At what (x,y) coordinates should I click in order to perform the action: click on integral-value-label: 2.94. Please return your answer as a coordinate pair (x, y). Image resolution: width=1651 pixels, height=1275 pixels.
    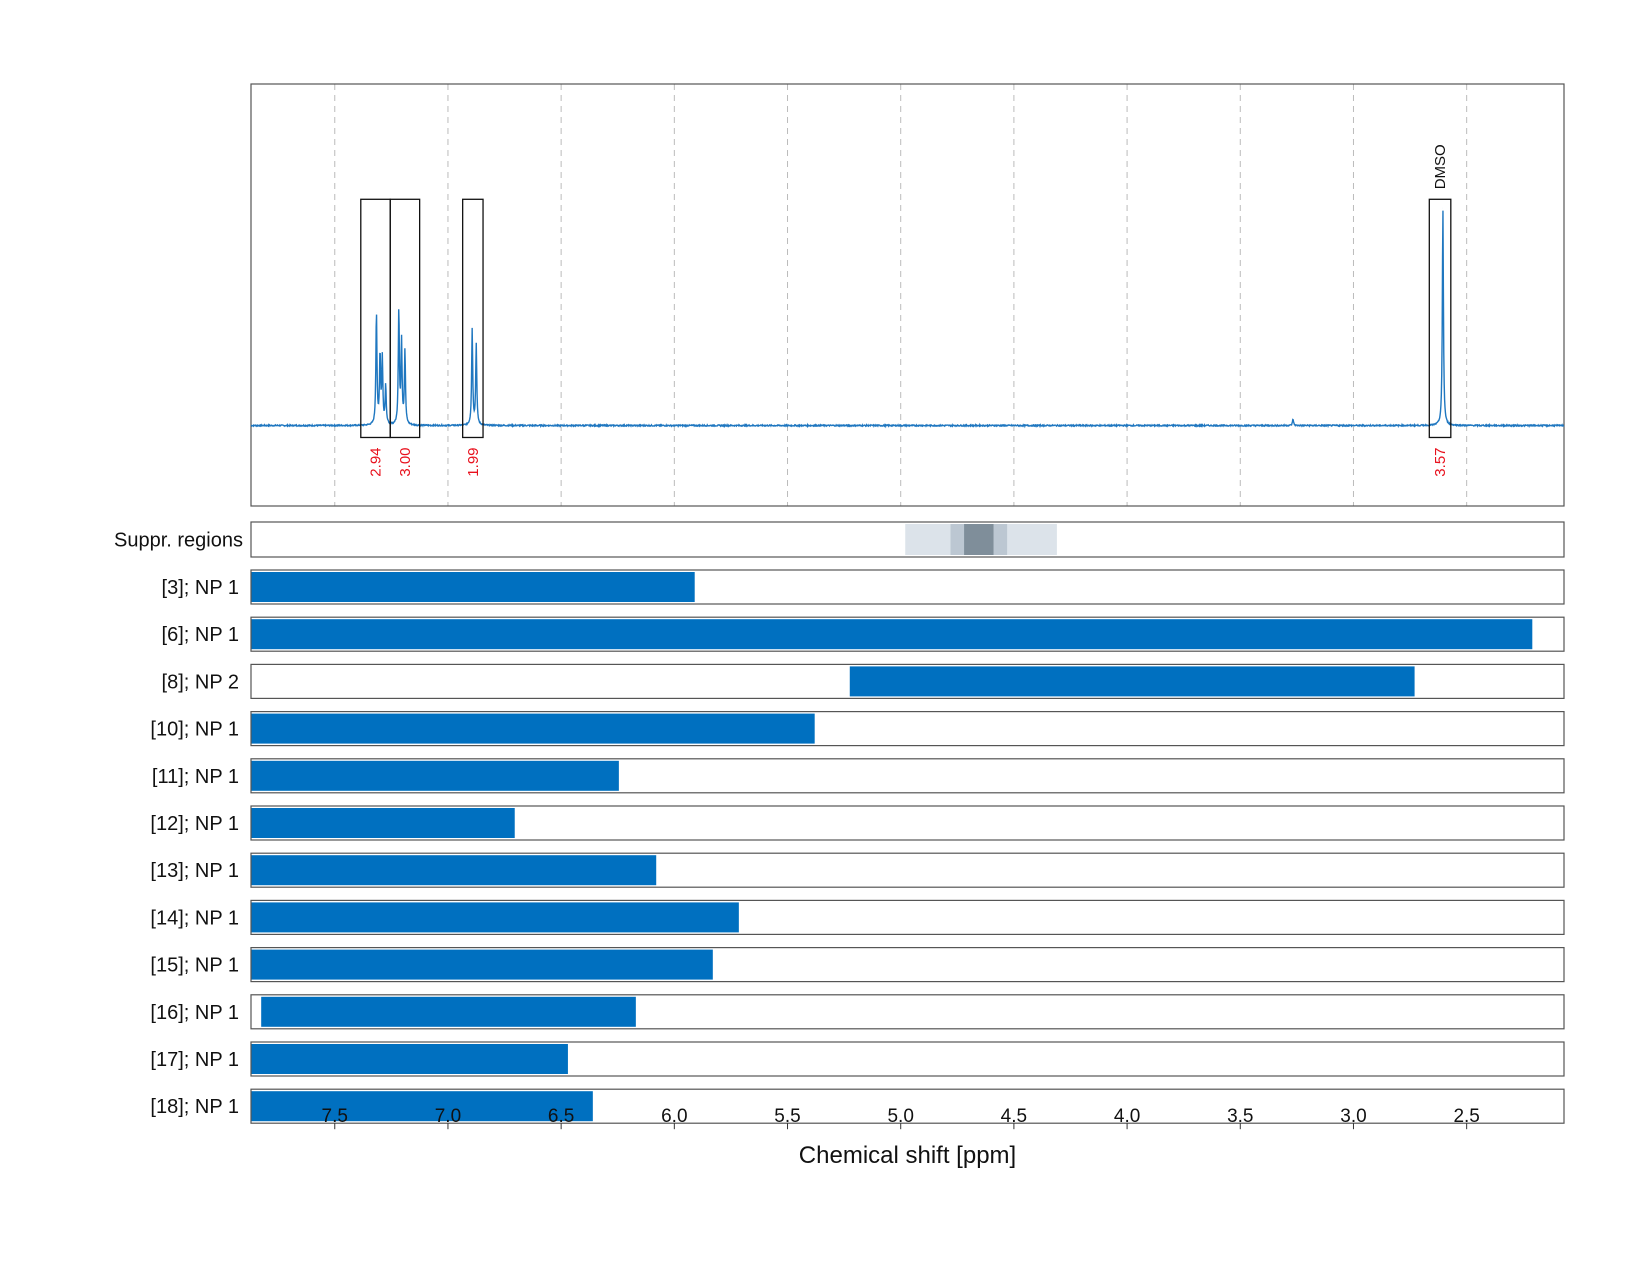
    Looking at the image, I should click on (376, 461).